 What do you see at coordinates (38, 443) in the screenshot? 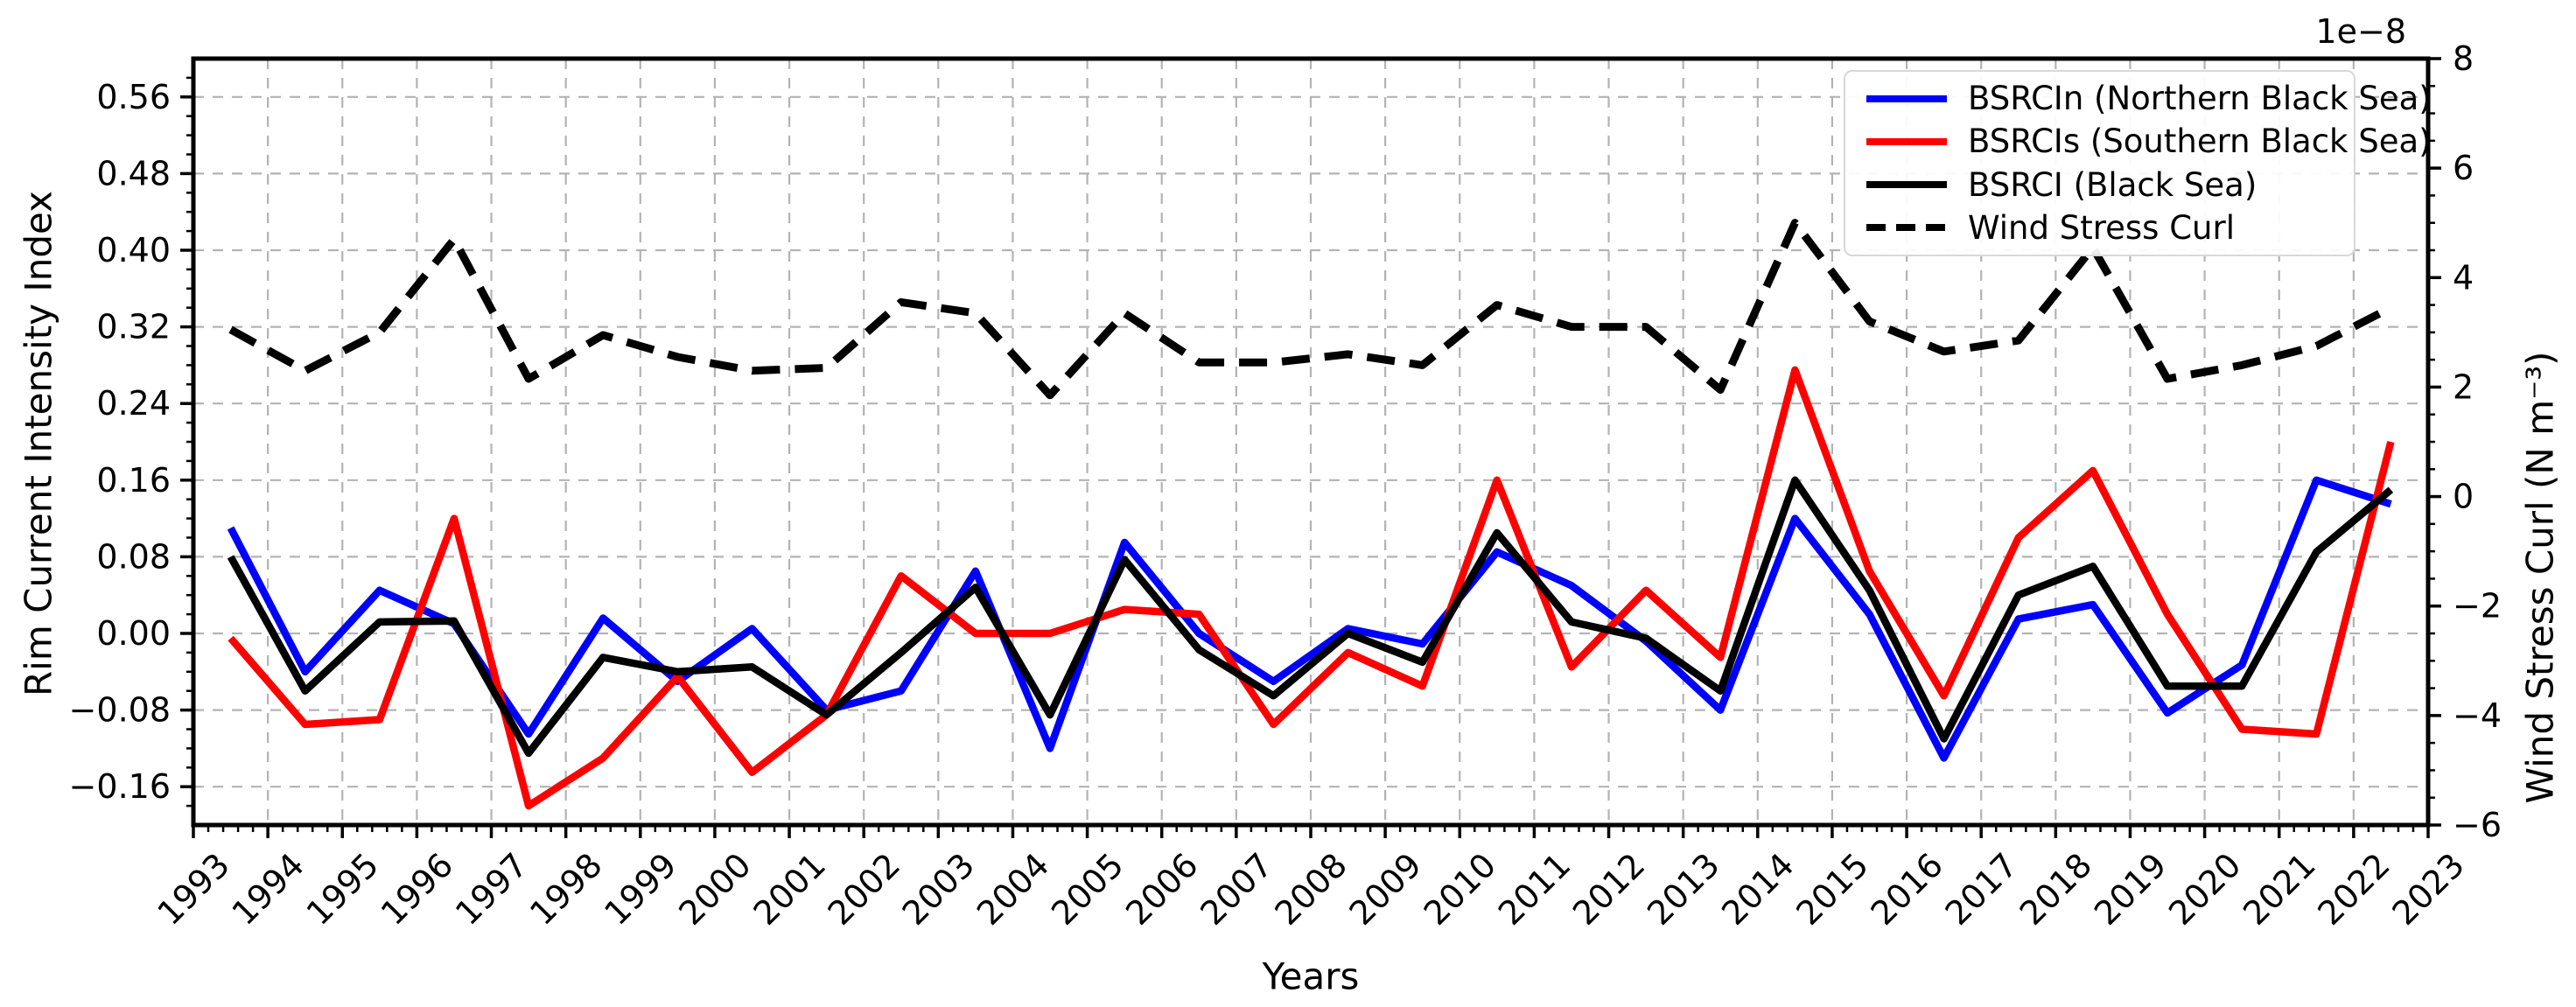
I see `y-axis-title-left: Rim Current Intensity Index` at bounding box center [38, 443].